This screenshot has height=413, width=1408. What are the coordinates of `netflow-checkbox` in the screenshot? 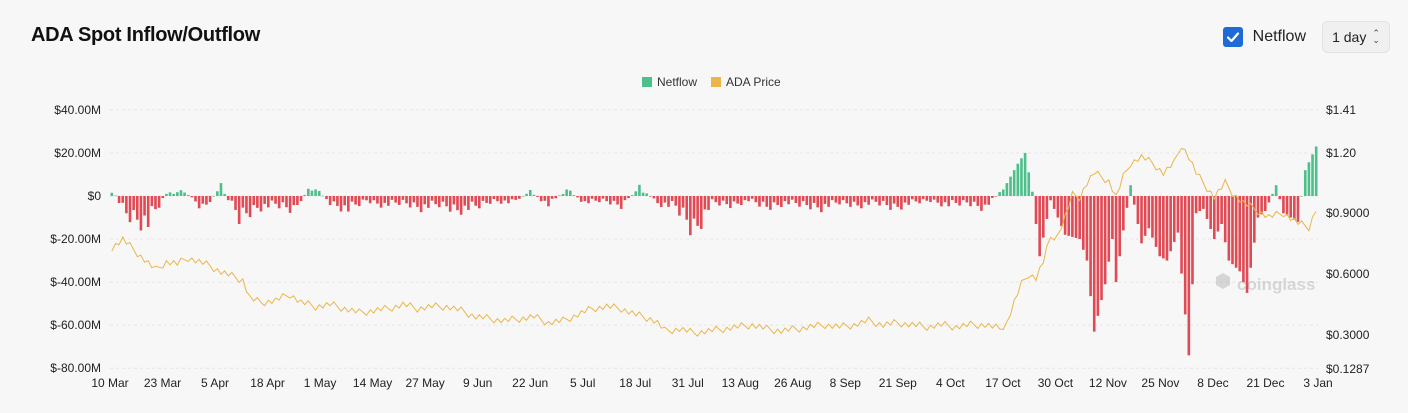 It's located at (1232, 37).